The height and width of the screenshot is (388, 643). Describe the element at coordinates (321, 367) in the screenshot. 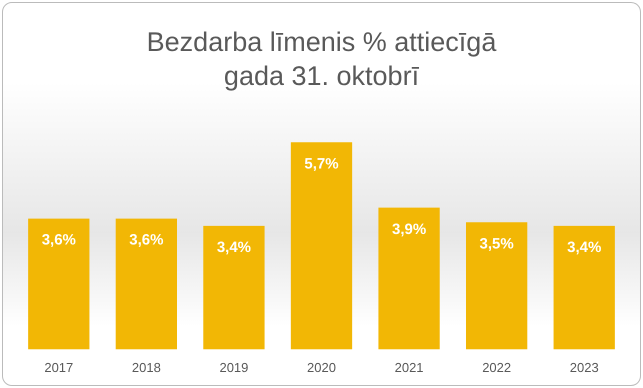

I see `x-tick-label: 2020` at that location.